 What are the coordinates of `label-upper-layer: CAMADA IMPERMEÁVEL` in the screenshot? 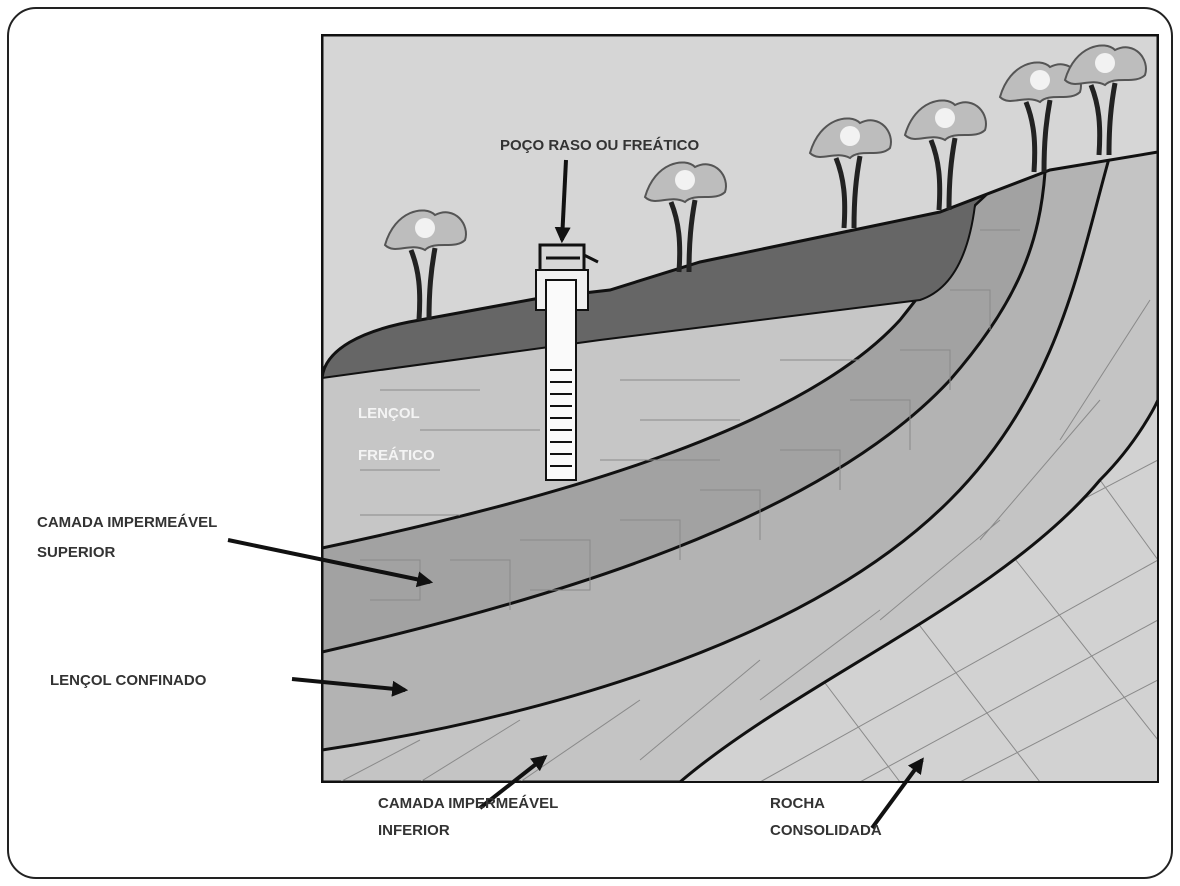 It's located at (127, 522).